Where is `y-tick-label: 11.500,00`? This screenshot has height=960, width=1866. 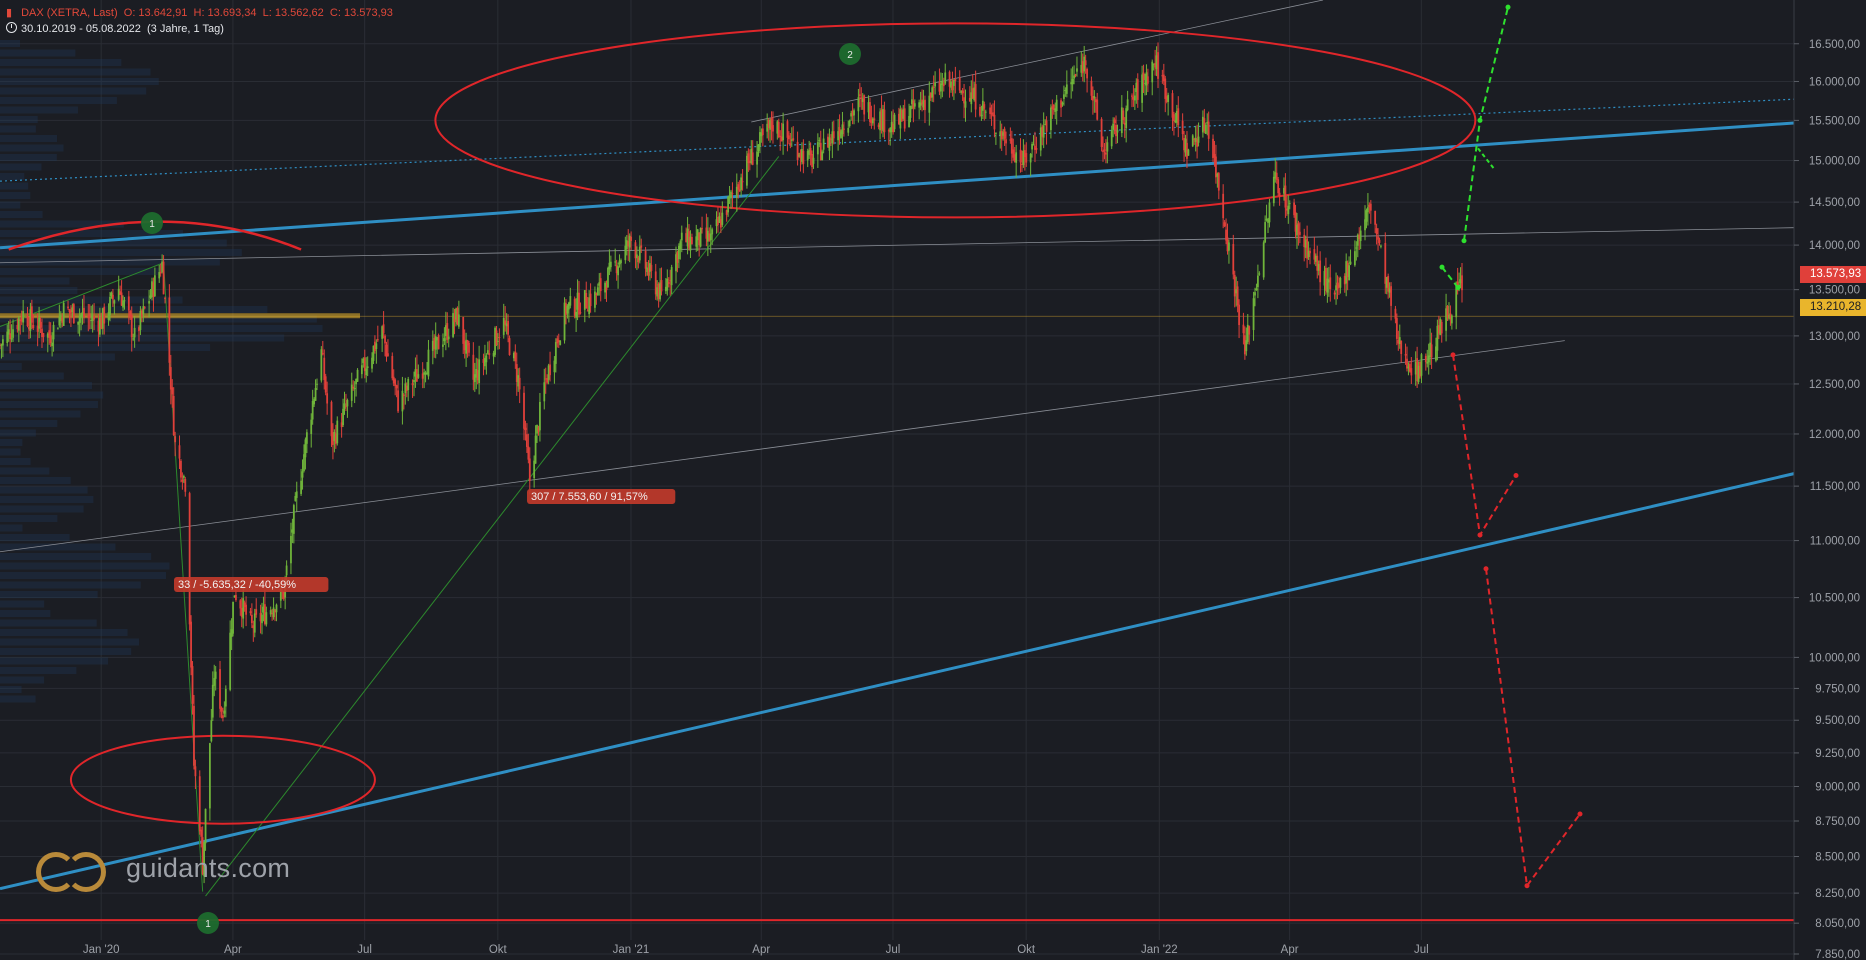
y-tick-label: 11.500,00 is located at coordinates (1835, 487).